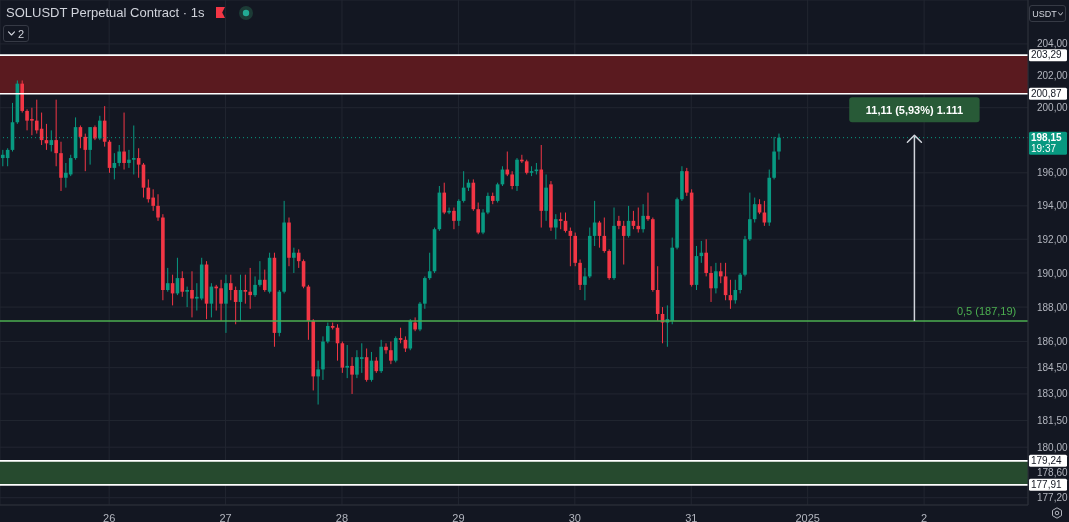 Image resolution: width=1069 pixels, height=522 pixels. I want to click on y-tick-label: 184,50, so click(1053, 368).